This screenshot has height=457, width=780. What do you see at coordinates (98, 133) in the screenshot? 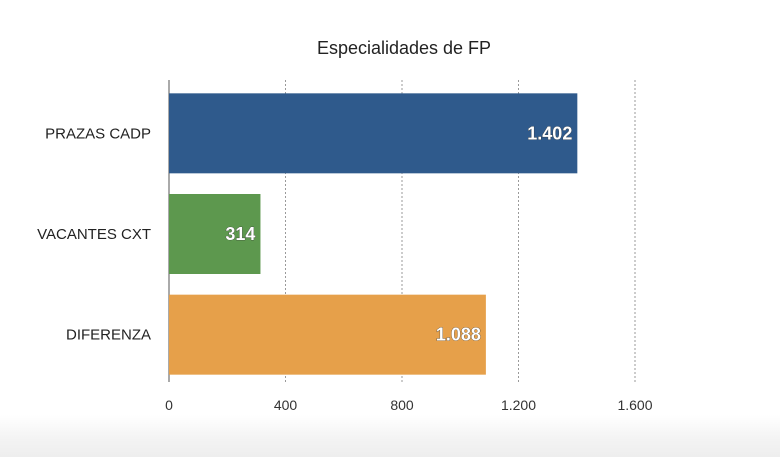
I see `category-label: PRAZAS CADP` at bounding box center [98, 133].